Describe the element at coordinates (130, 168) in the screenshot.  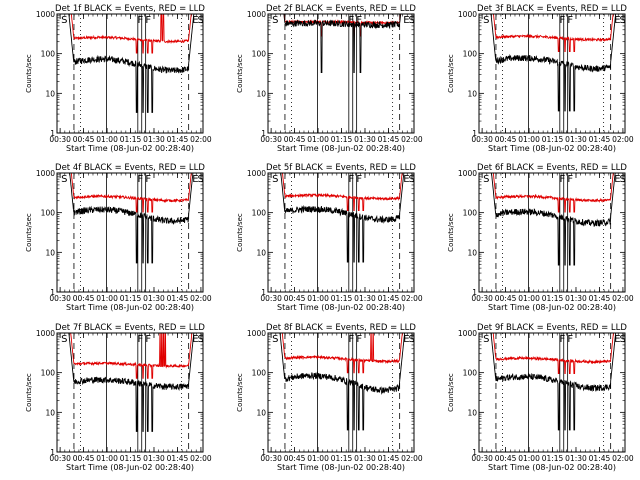
I see `panel-title: Det 4f BLACK = Events, RED = LLD` at that location.